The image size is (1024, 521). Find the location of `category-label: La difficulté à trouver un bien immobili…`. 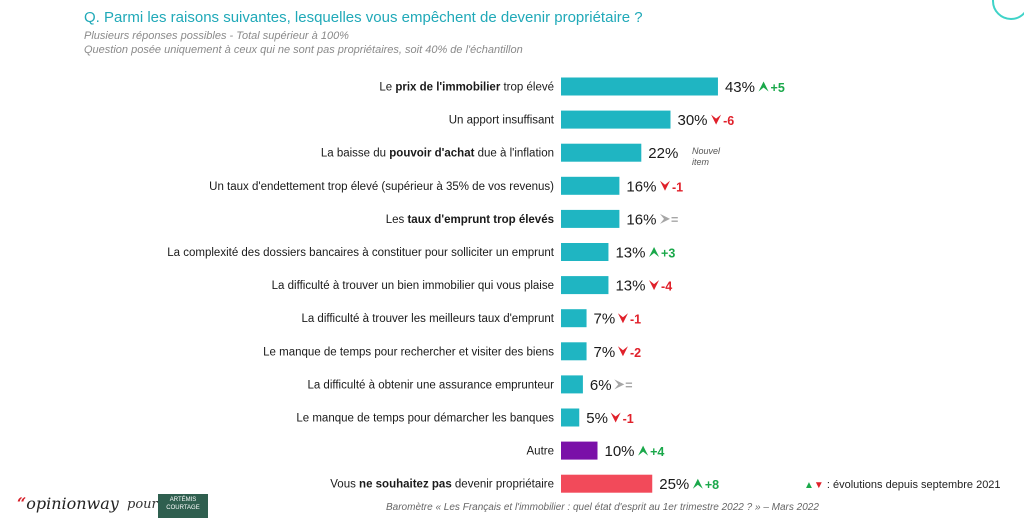

category-label: La difficulté à trouver un bien immobili… is located at coordinates (413, 286).